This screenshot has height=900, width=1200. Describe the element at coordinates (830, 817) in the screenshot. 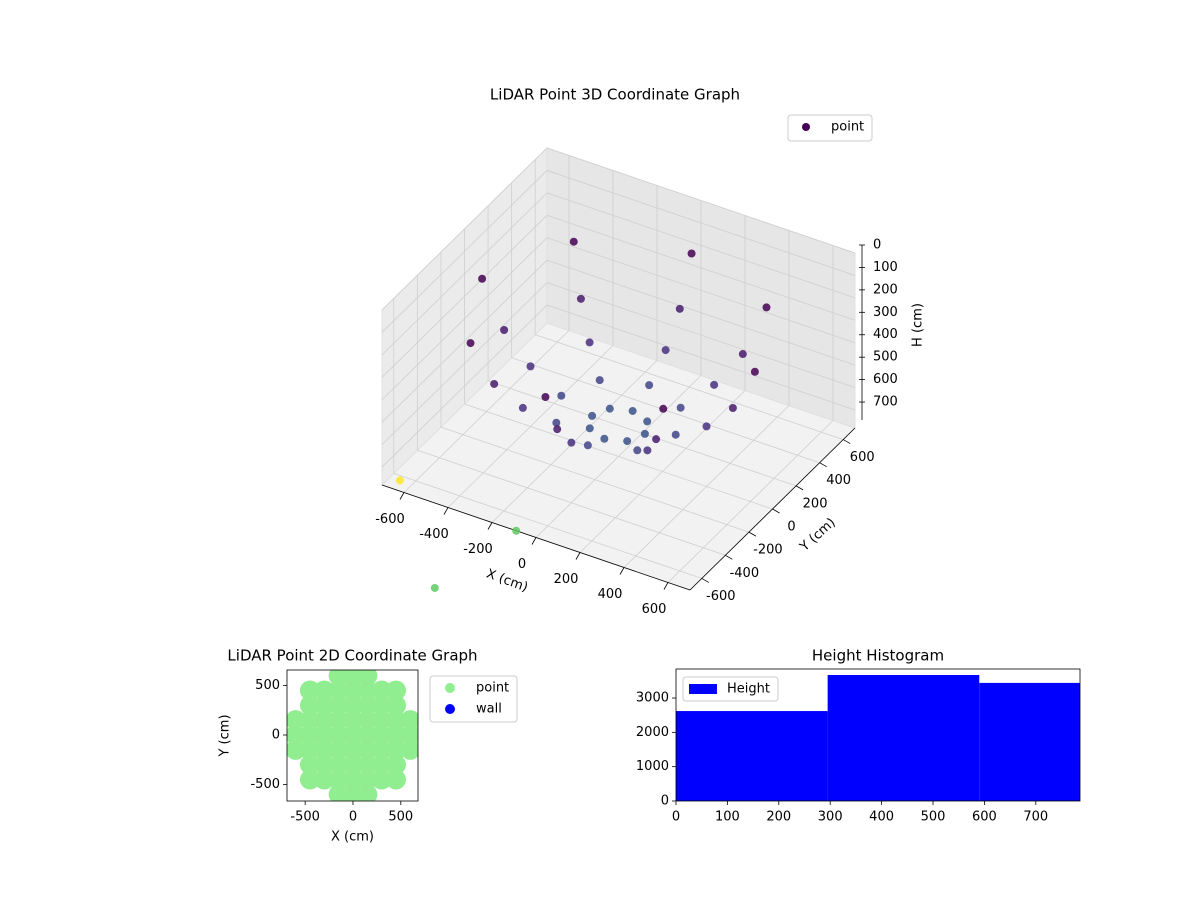

I see `x-tick-label: 300` at that location.